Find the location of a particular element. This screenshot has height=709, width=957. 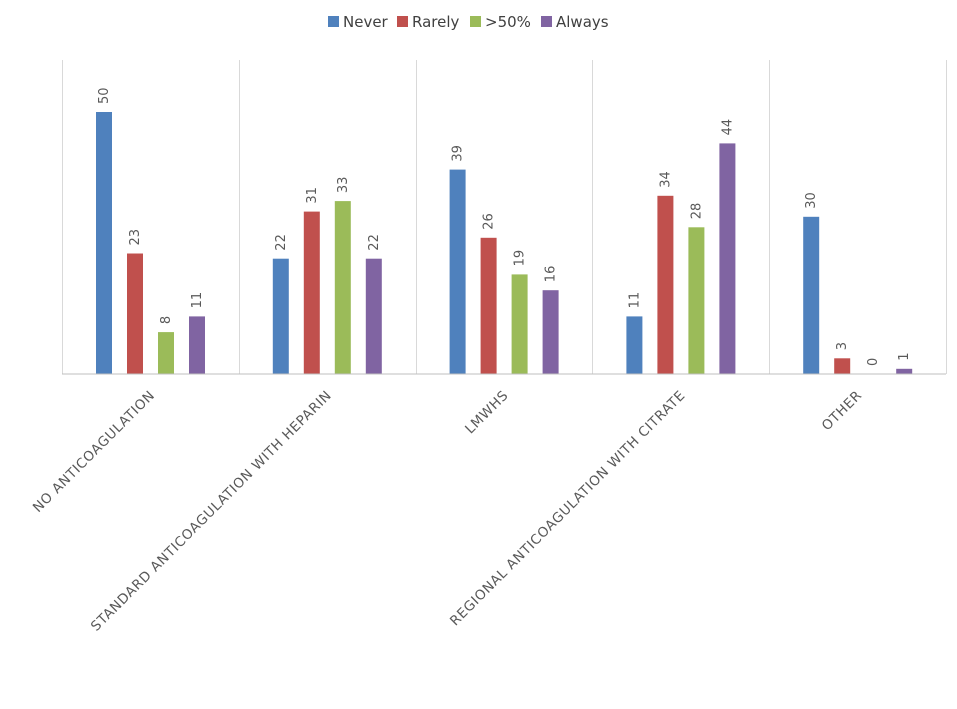

bar-over-50-percent-no-anticoagulation is located at coordinates (166, 353).